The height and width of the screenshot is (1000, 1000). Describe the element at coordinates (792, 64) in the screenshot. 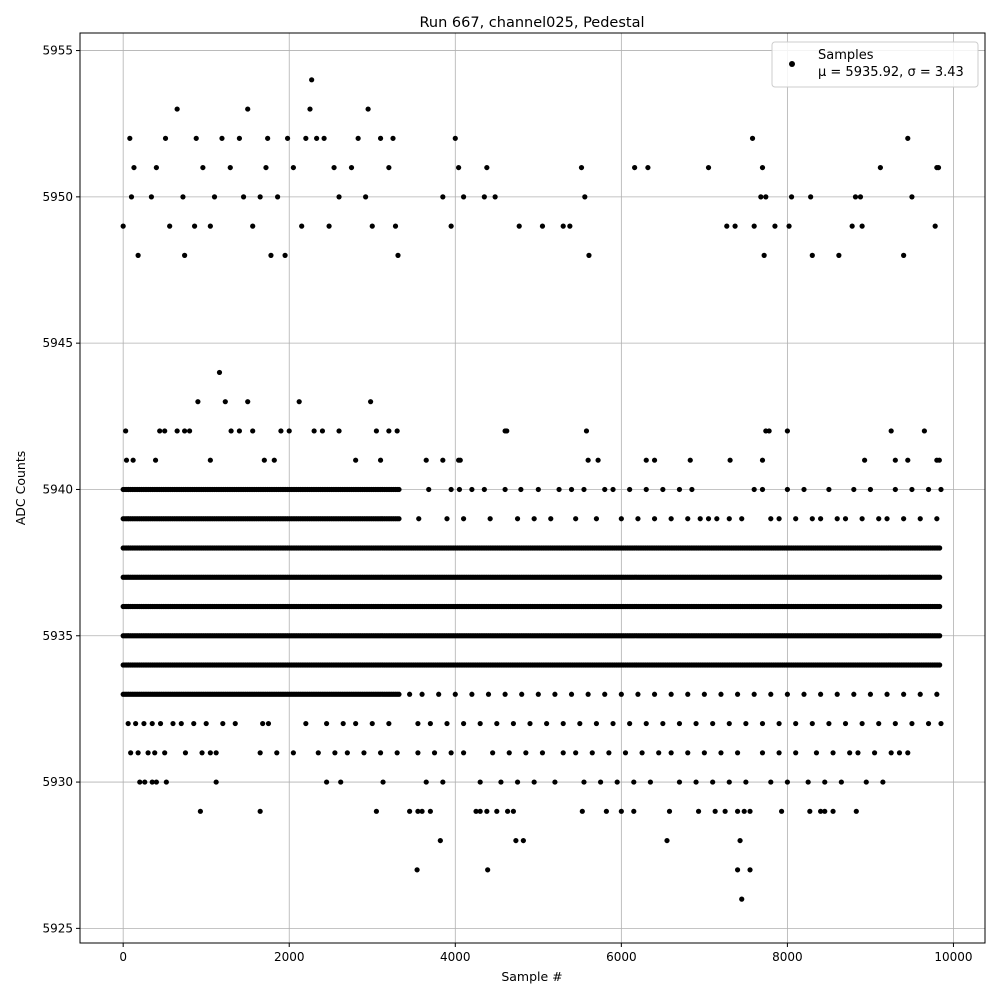

I see `legend-marker` at that location.